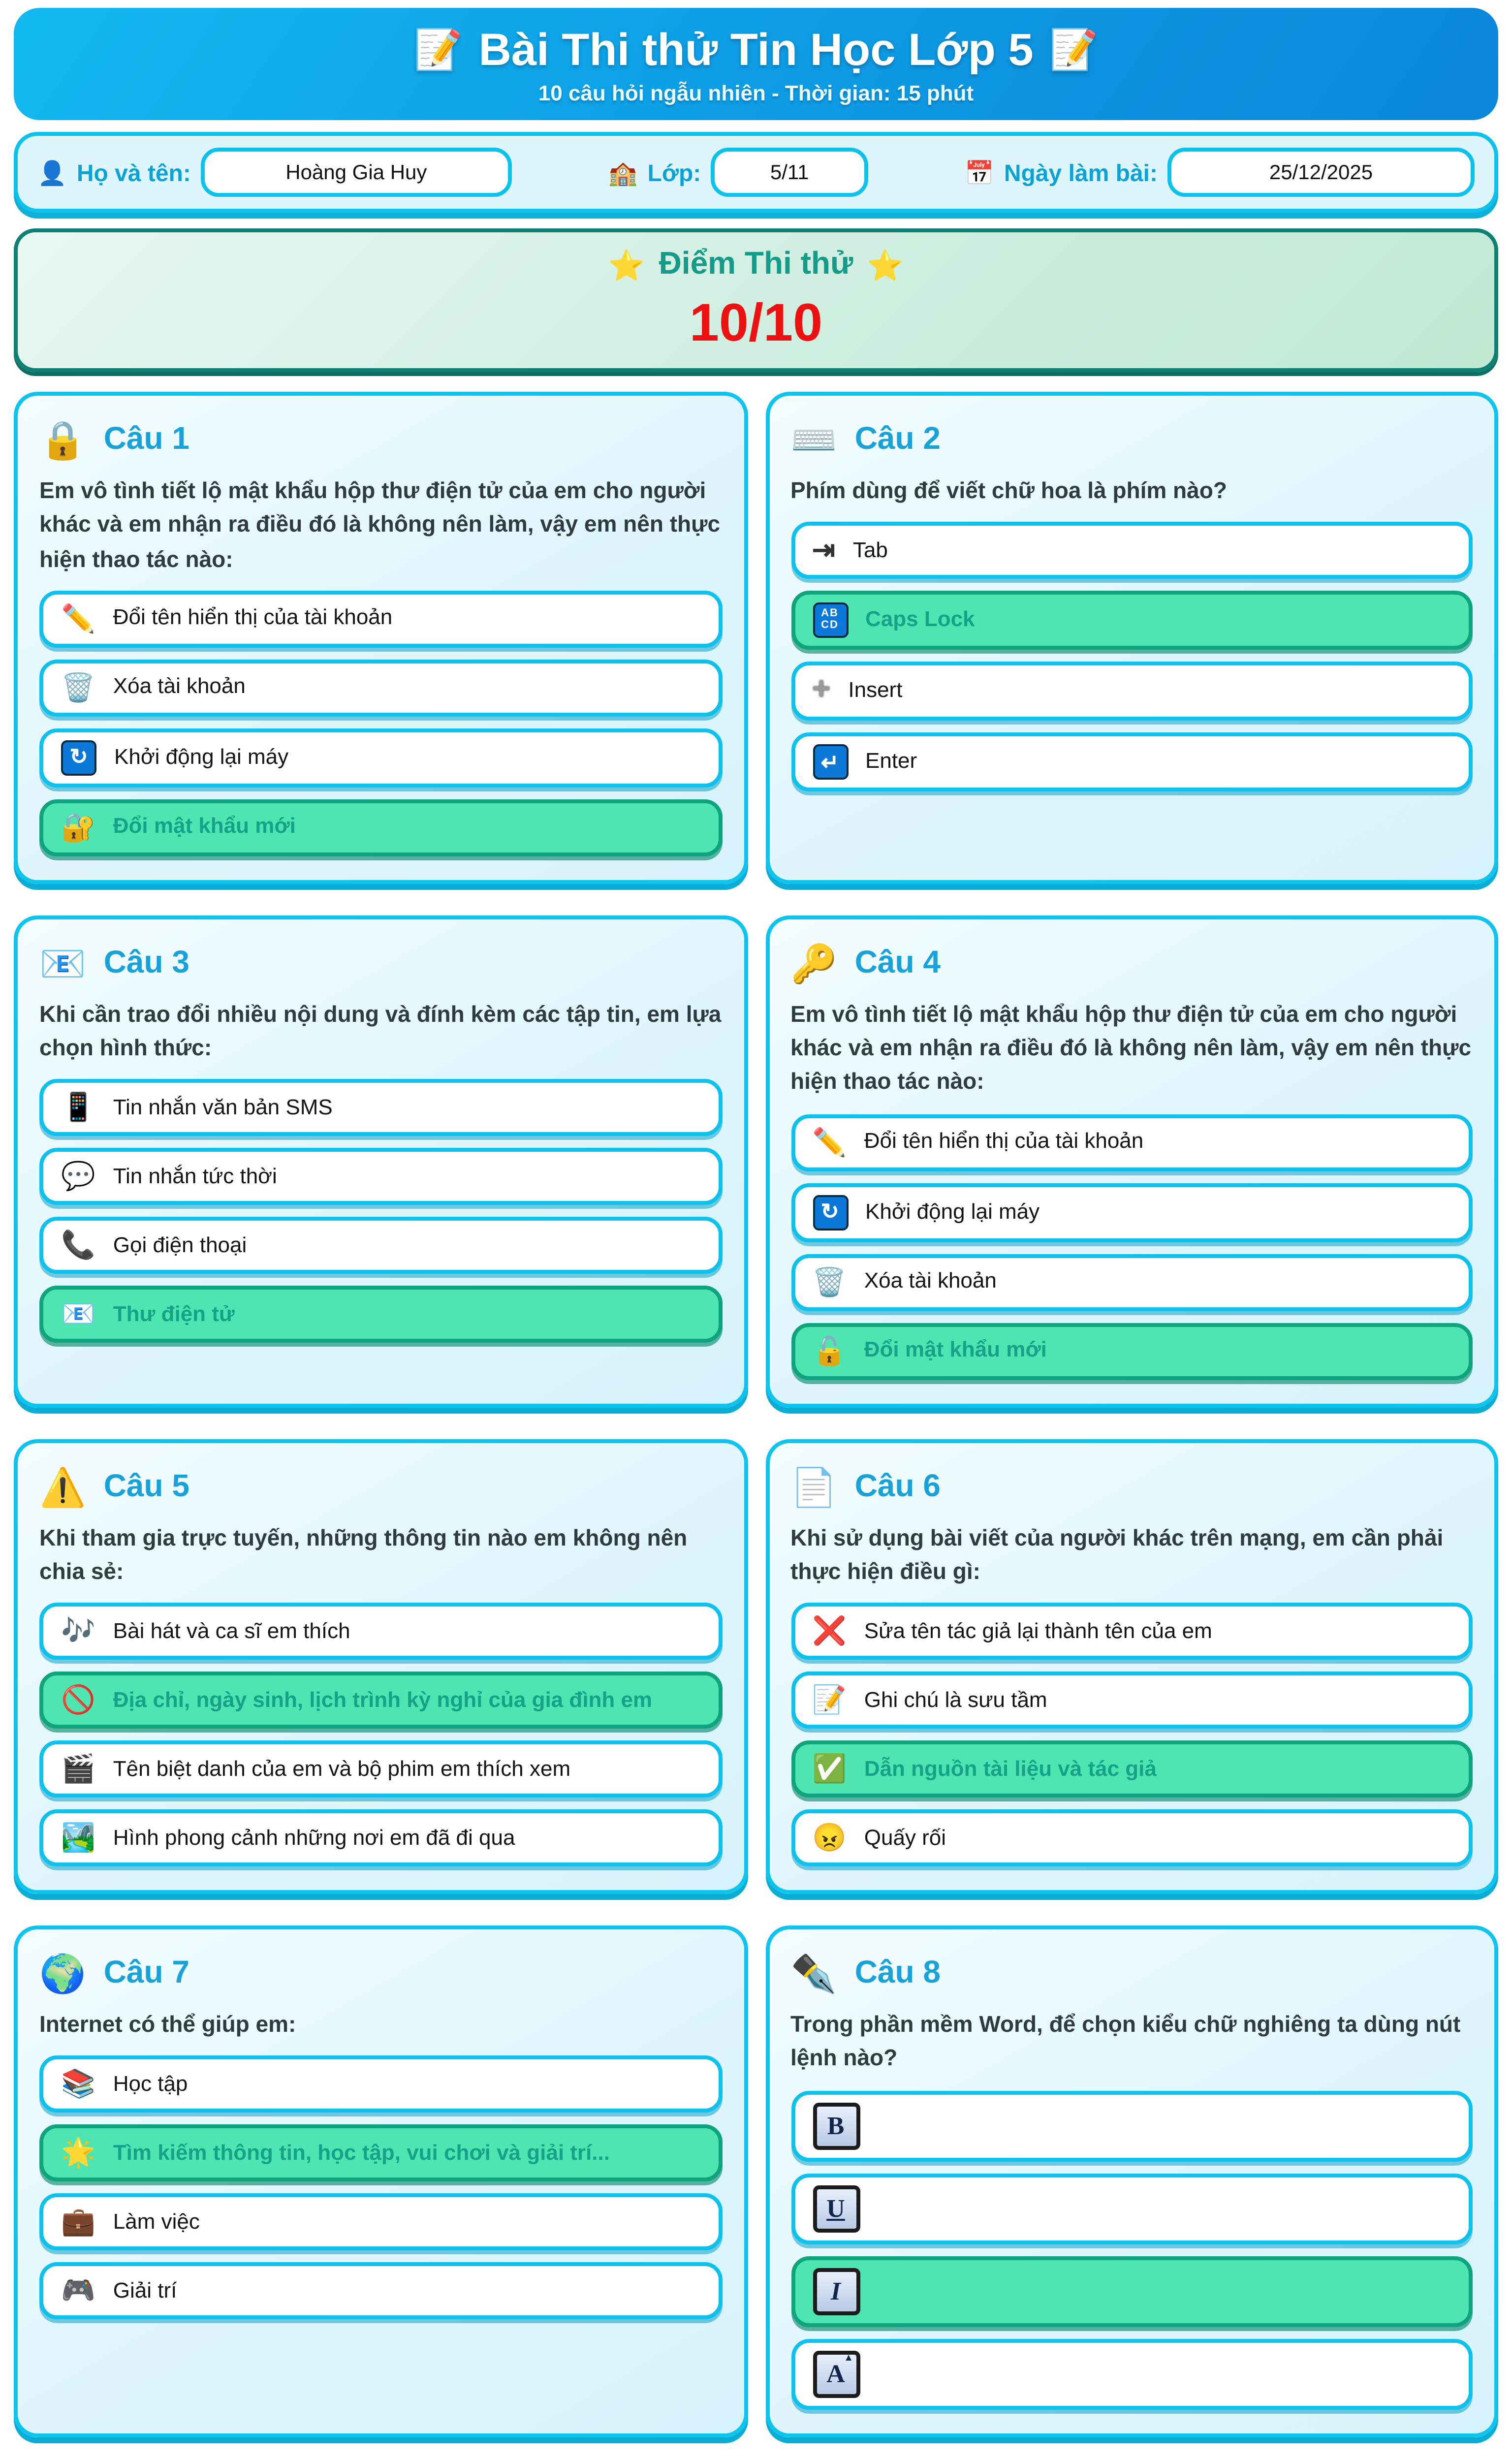 This screenshot has width=1512, height=2461. Describe the element at coordinates (1131, 1350) in the screenshot. I see `answer-option-selected: 🔓 Đổi mật khẩu mới` at that location.